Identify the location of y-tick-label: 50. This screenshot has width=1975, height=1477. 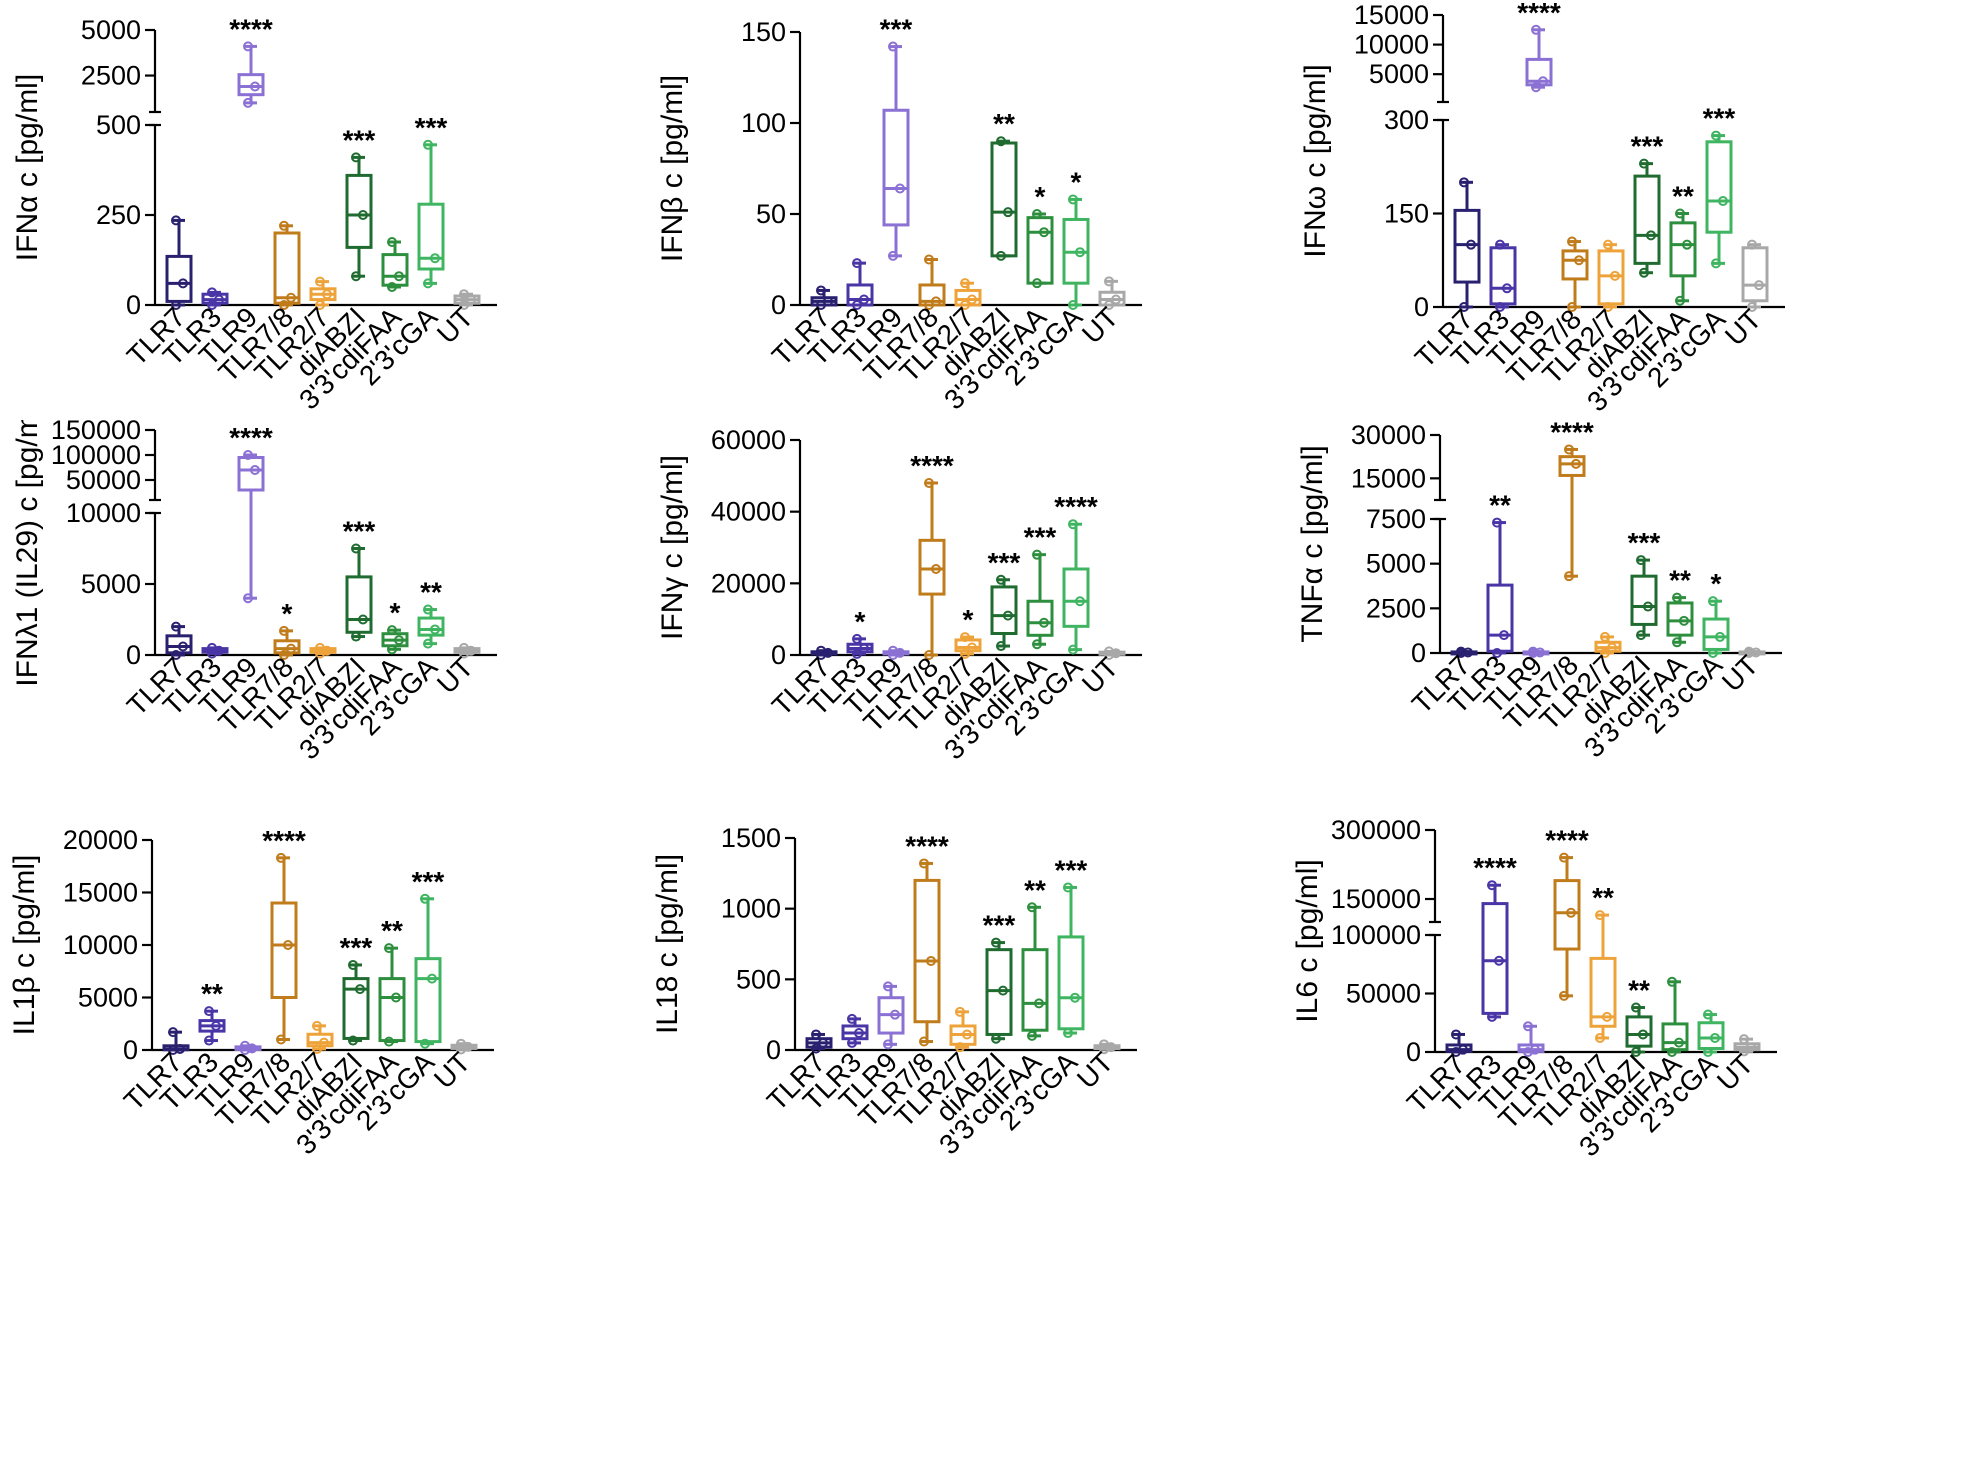
(771, 214).